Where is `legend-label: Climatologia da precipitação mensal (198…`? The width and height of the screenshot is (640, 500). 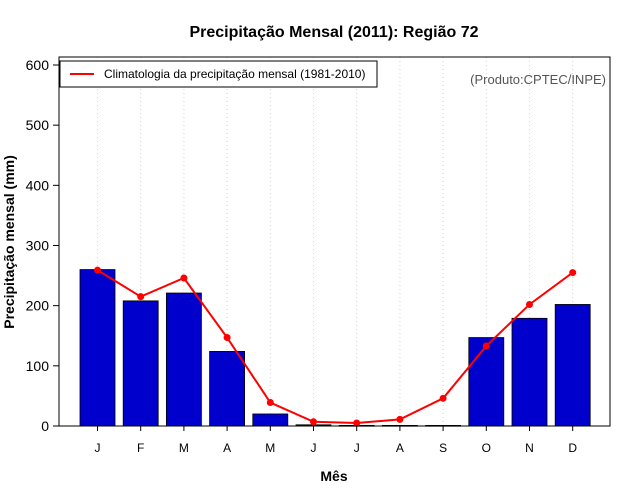
legend-label: Climatologia da precipitação mensal (198… is located at coordinates (234, 74).